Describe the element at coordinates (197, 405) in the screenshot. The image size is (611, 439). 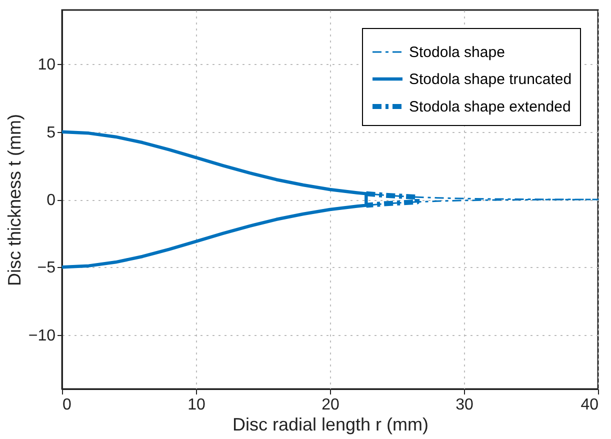
I see `x-tick-label: 10` at that location.